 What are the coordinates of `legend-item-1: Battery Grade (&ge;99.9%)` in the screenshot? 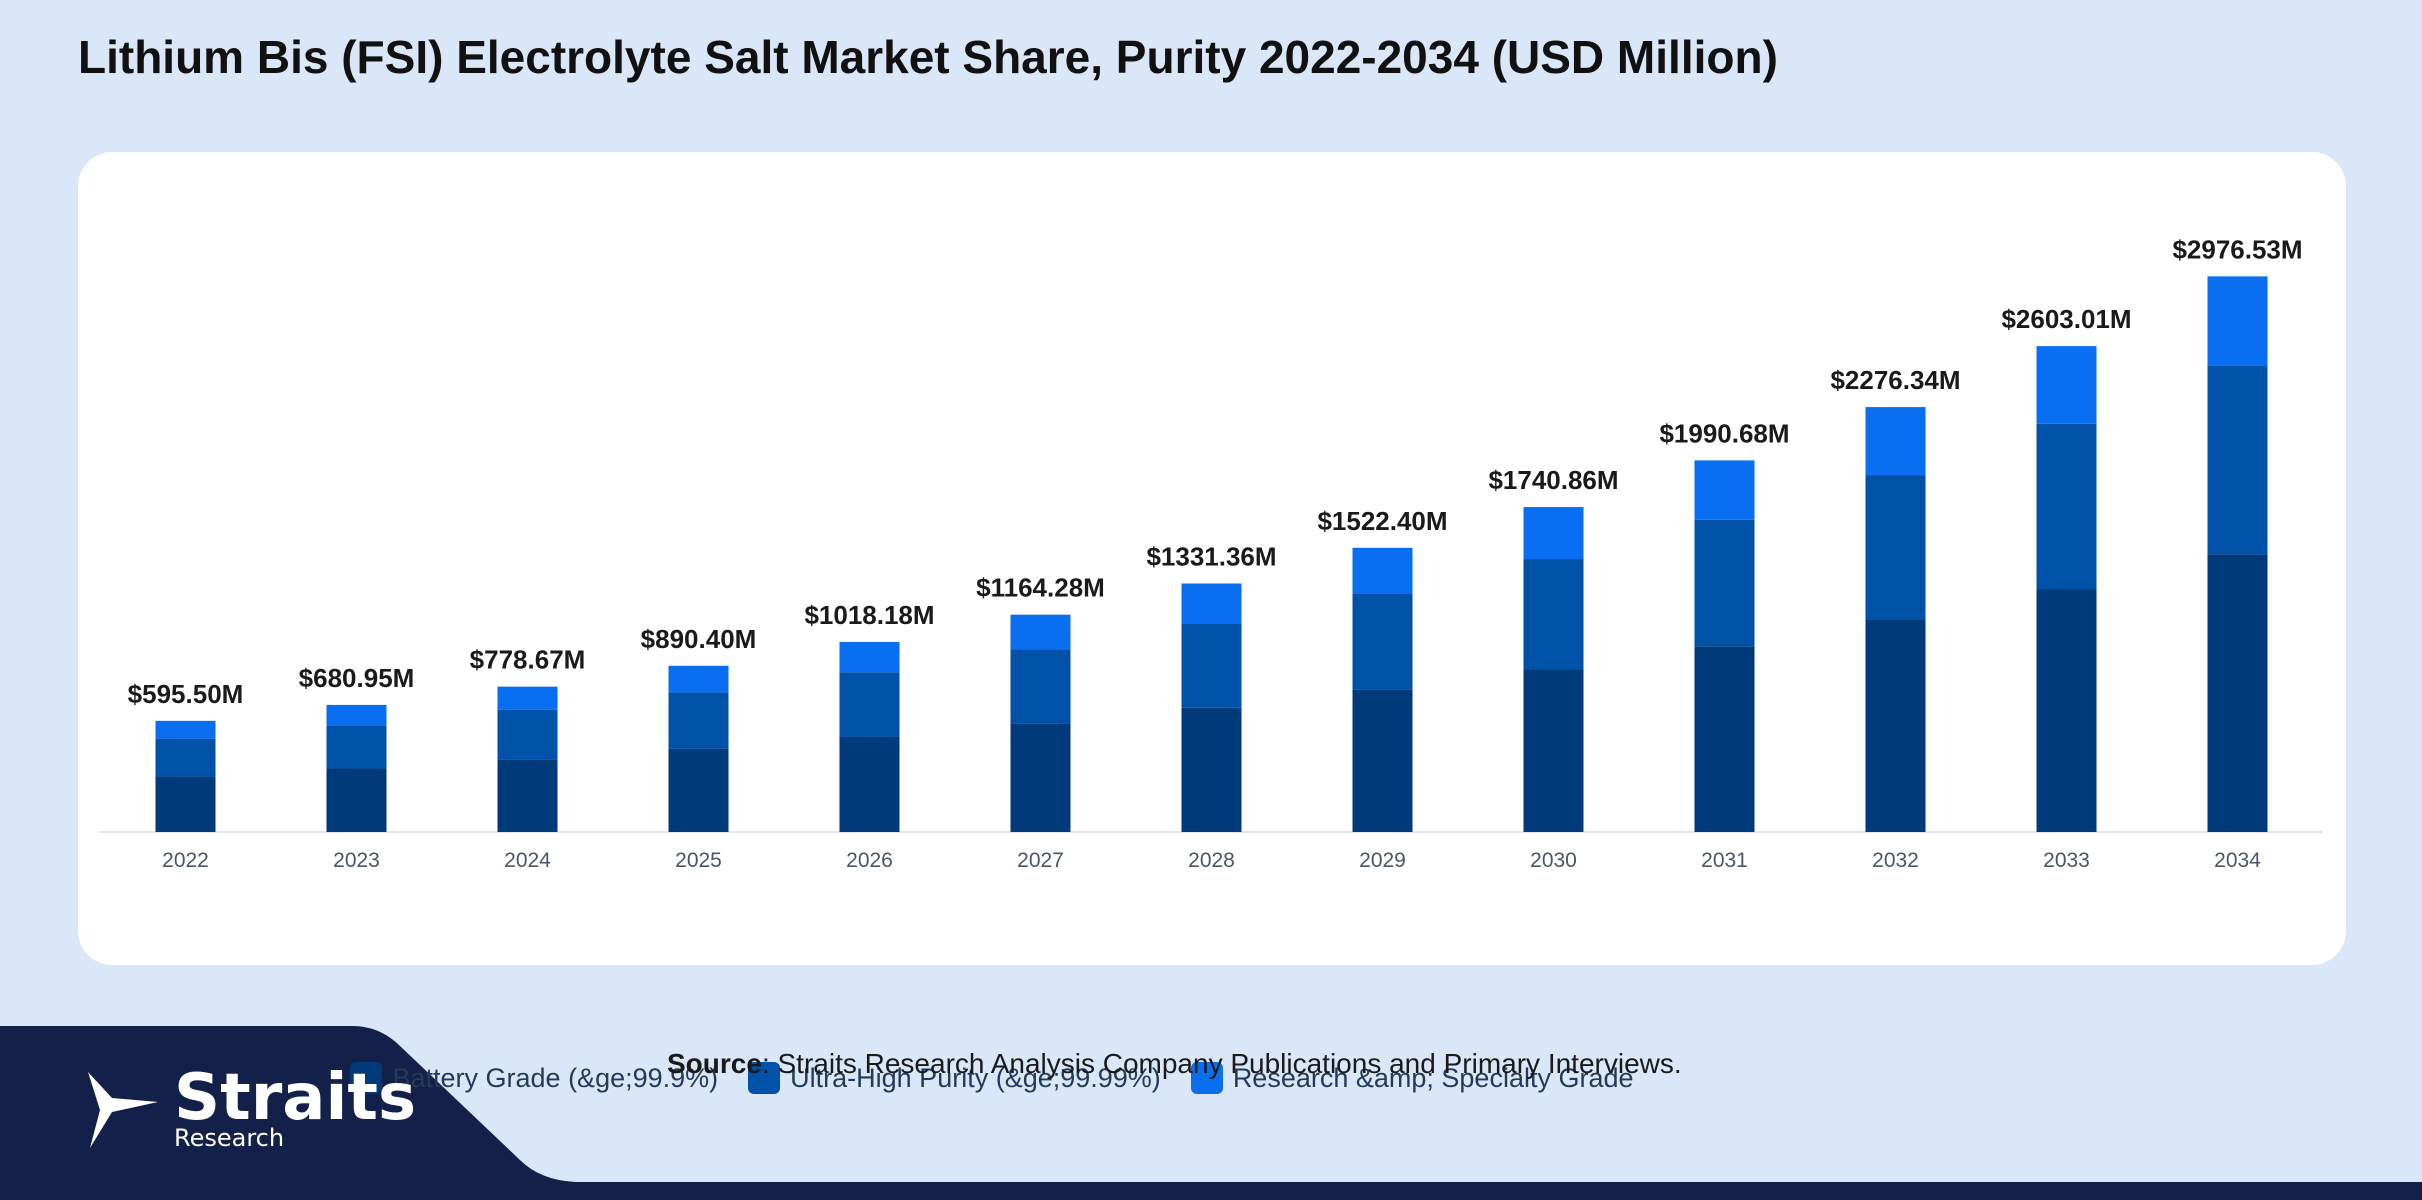 It's located at (534, 1078).